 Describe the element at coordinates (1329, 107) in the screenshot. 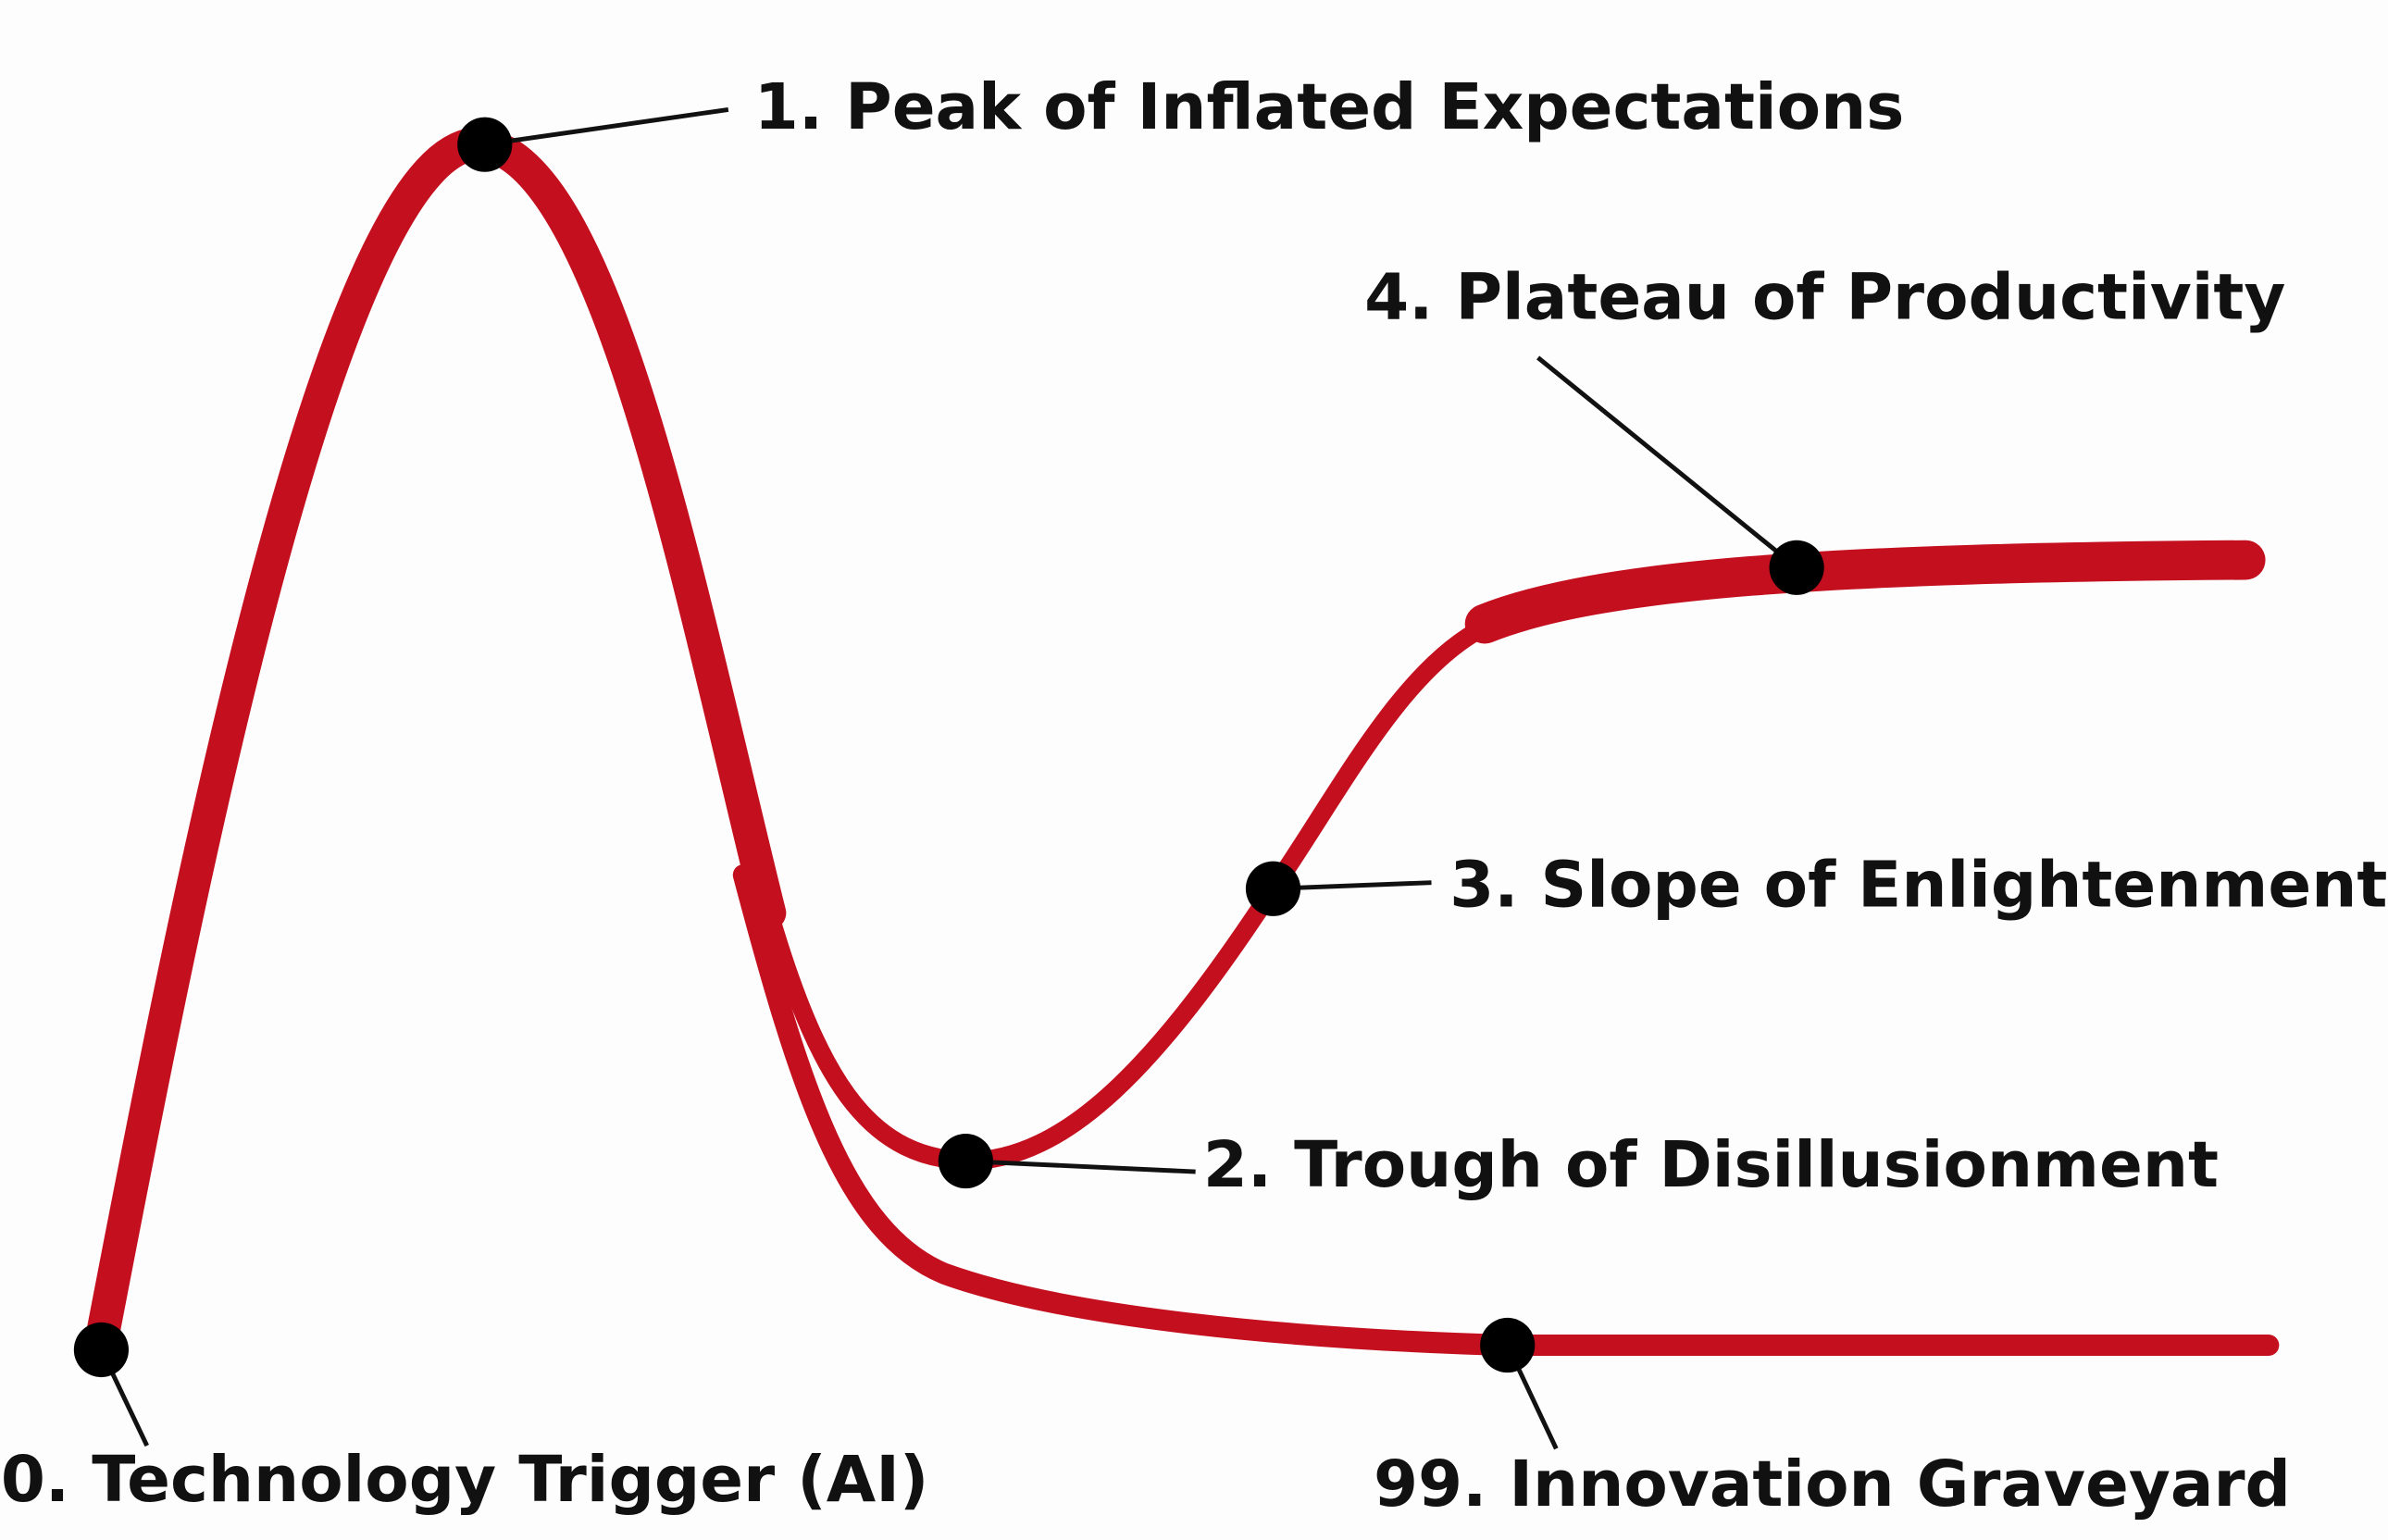

I see `stage-label: 1. Peak of Inflated Expectations` at that location.